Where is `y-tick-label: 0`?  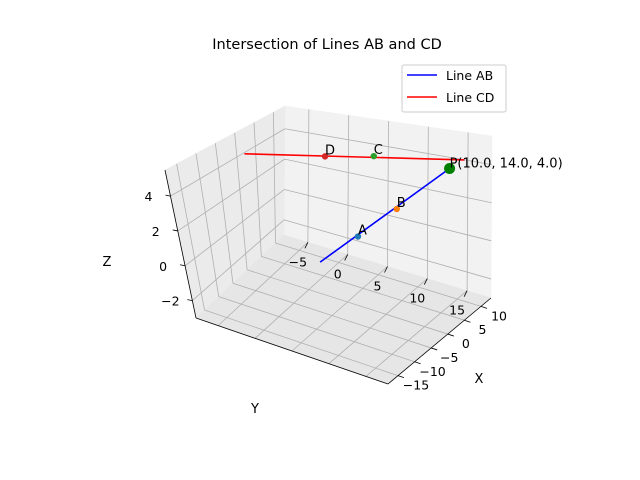
y-tick-label: 0 is located at coordinates (338, 273).